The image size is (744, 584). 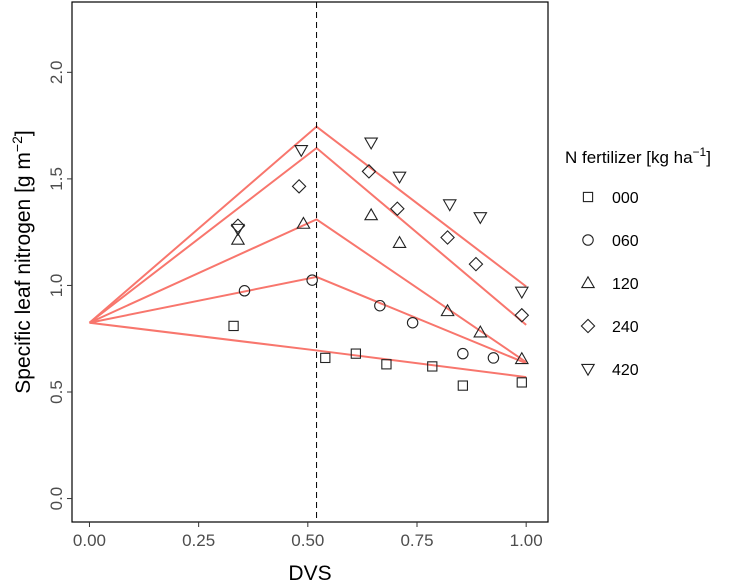 What do you see at coordinates (56, 73) in the screenshot?
I see `y-tick-label: 2.0` at bounding box center [56, 73].